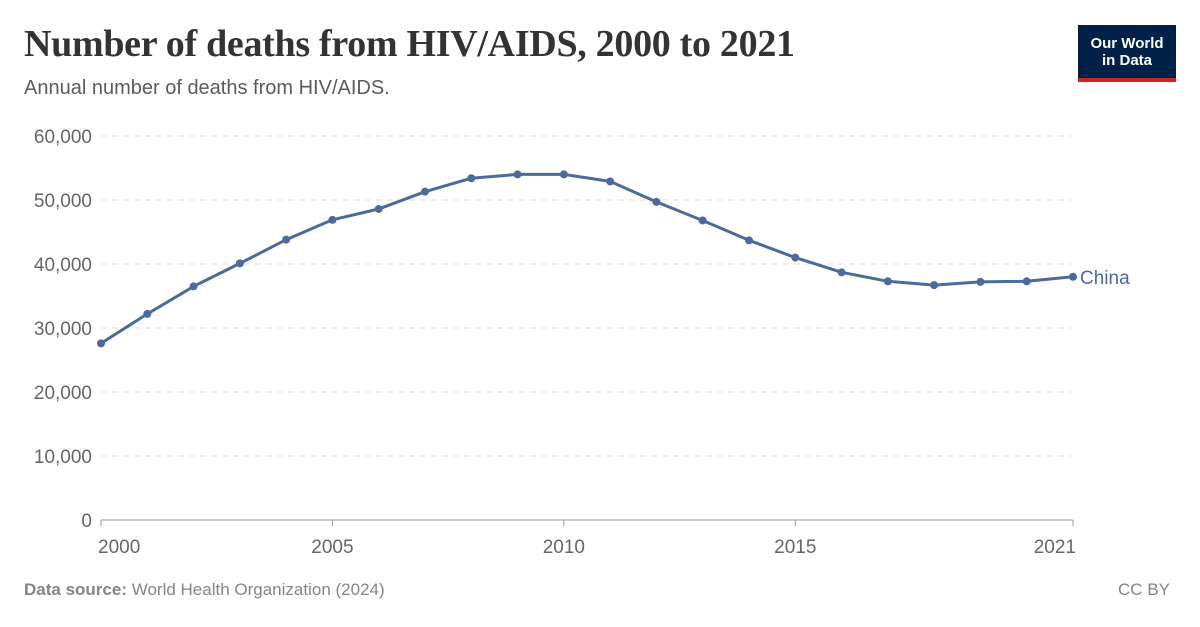 Image resolution: width=1200 pixels, height=627 pixels. I want to click on y-tick-label: 60,000, so click(63, 137).